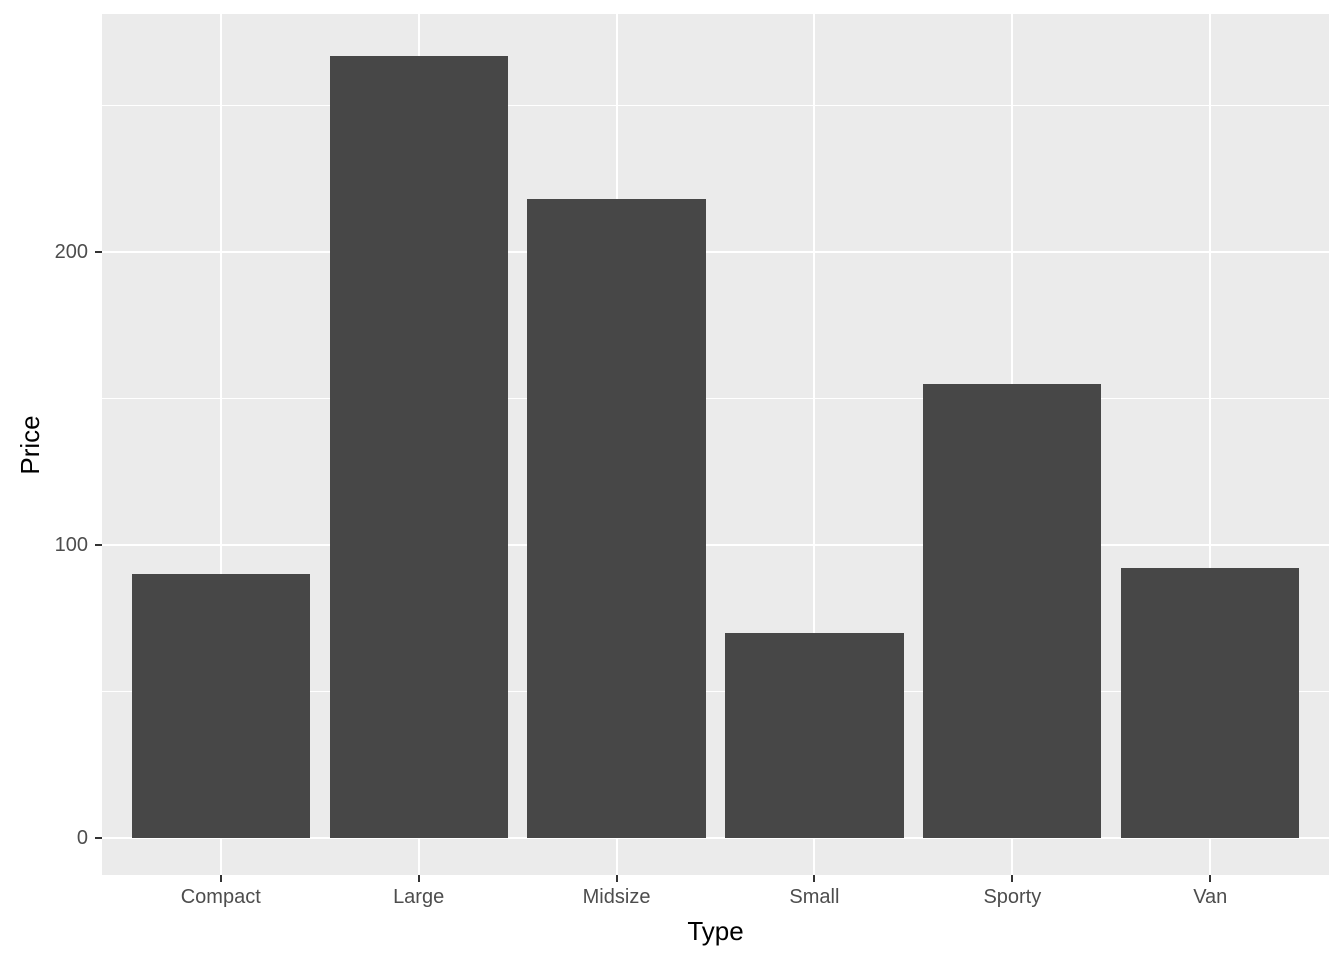 The image size is (1344, 960). What do you see at coordinates (82, 837) in the screenshot?
I see `y-tick-label: 0` at bounding box center [82, 837].